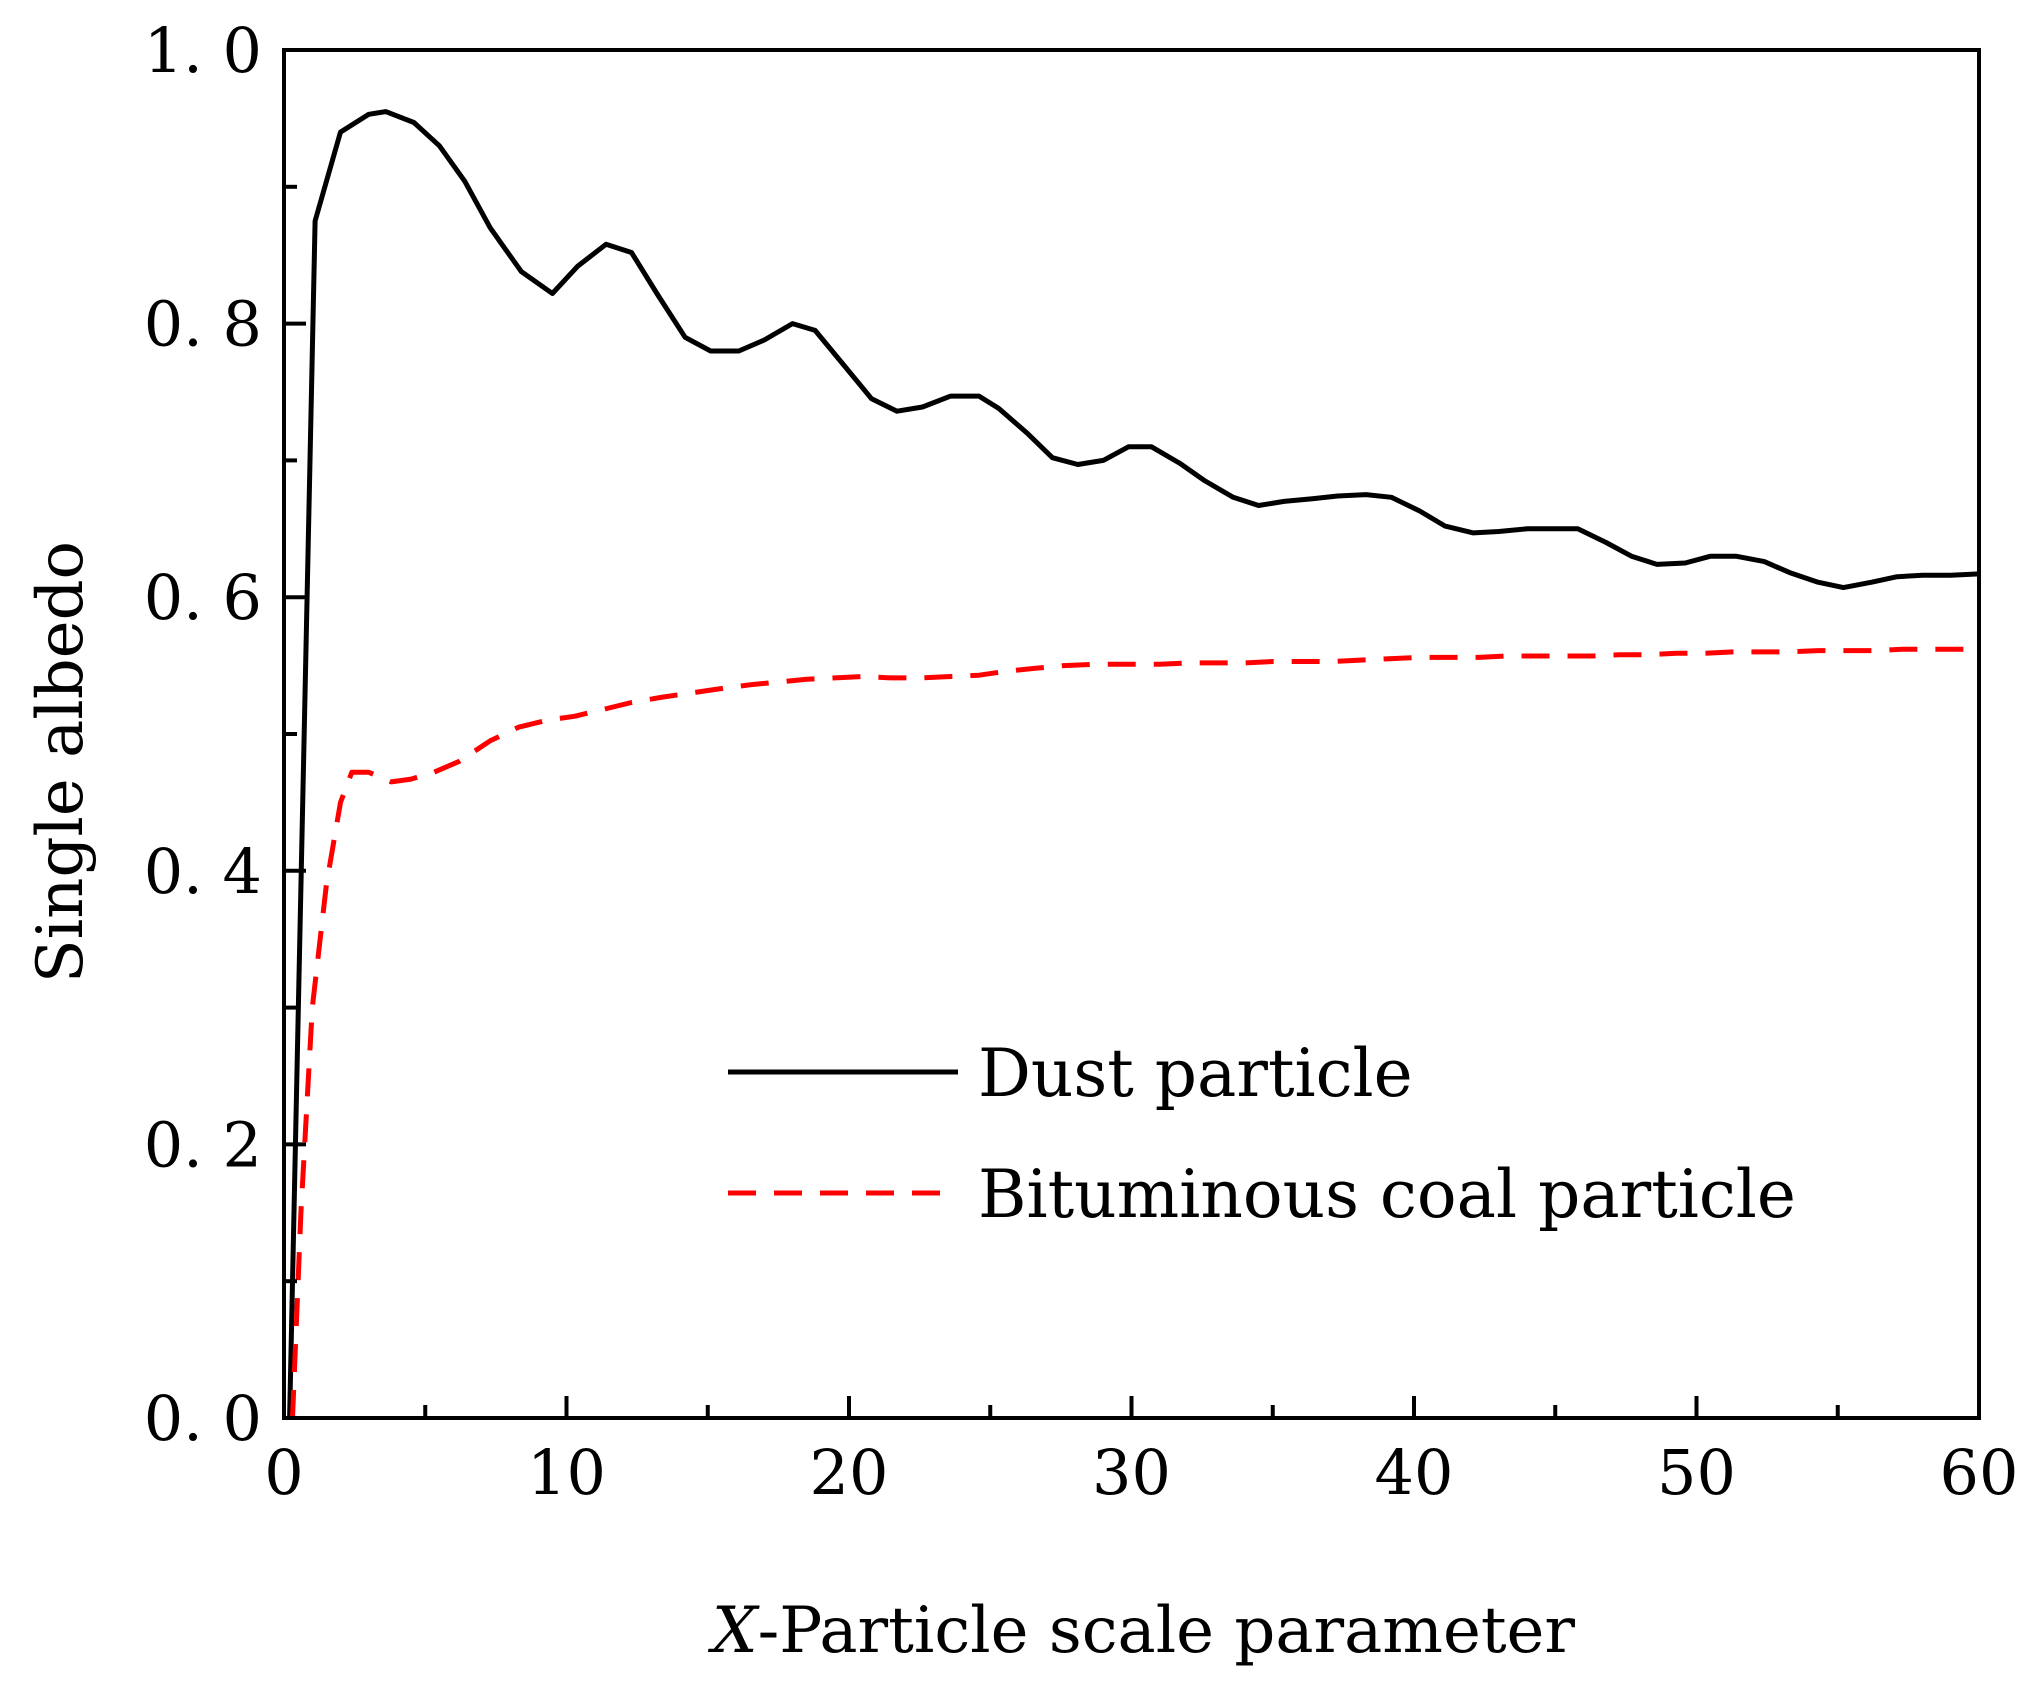 The image size is (2041, 1687). What do you see at coordinates (733, 1631) in the screenshot?
I see `x-axis-title-prefix: X` at bounding box center [733, 1631].